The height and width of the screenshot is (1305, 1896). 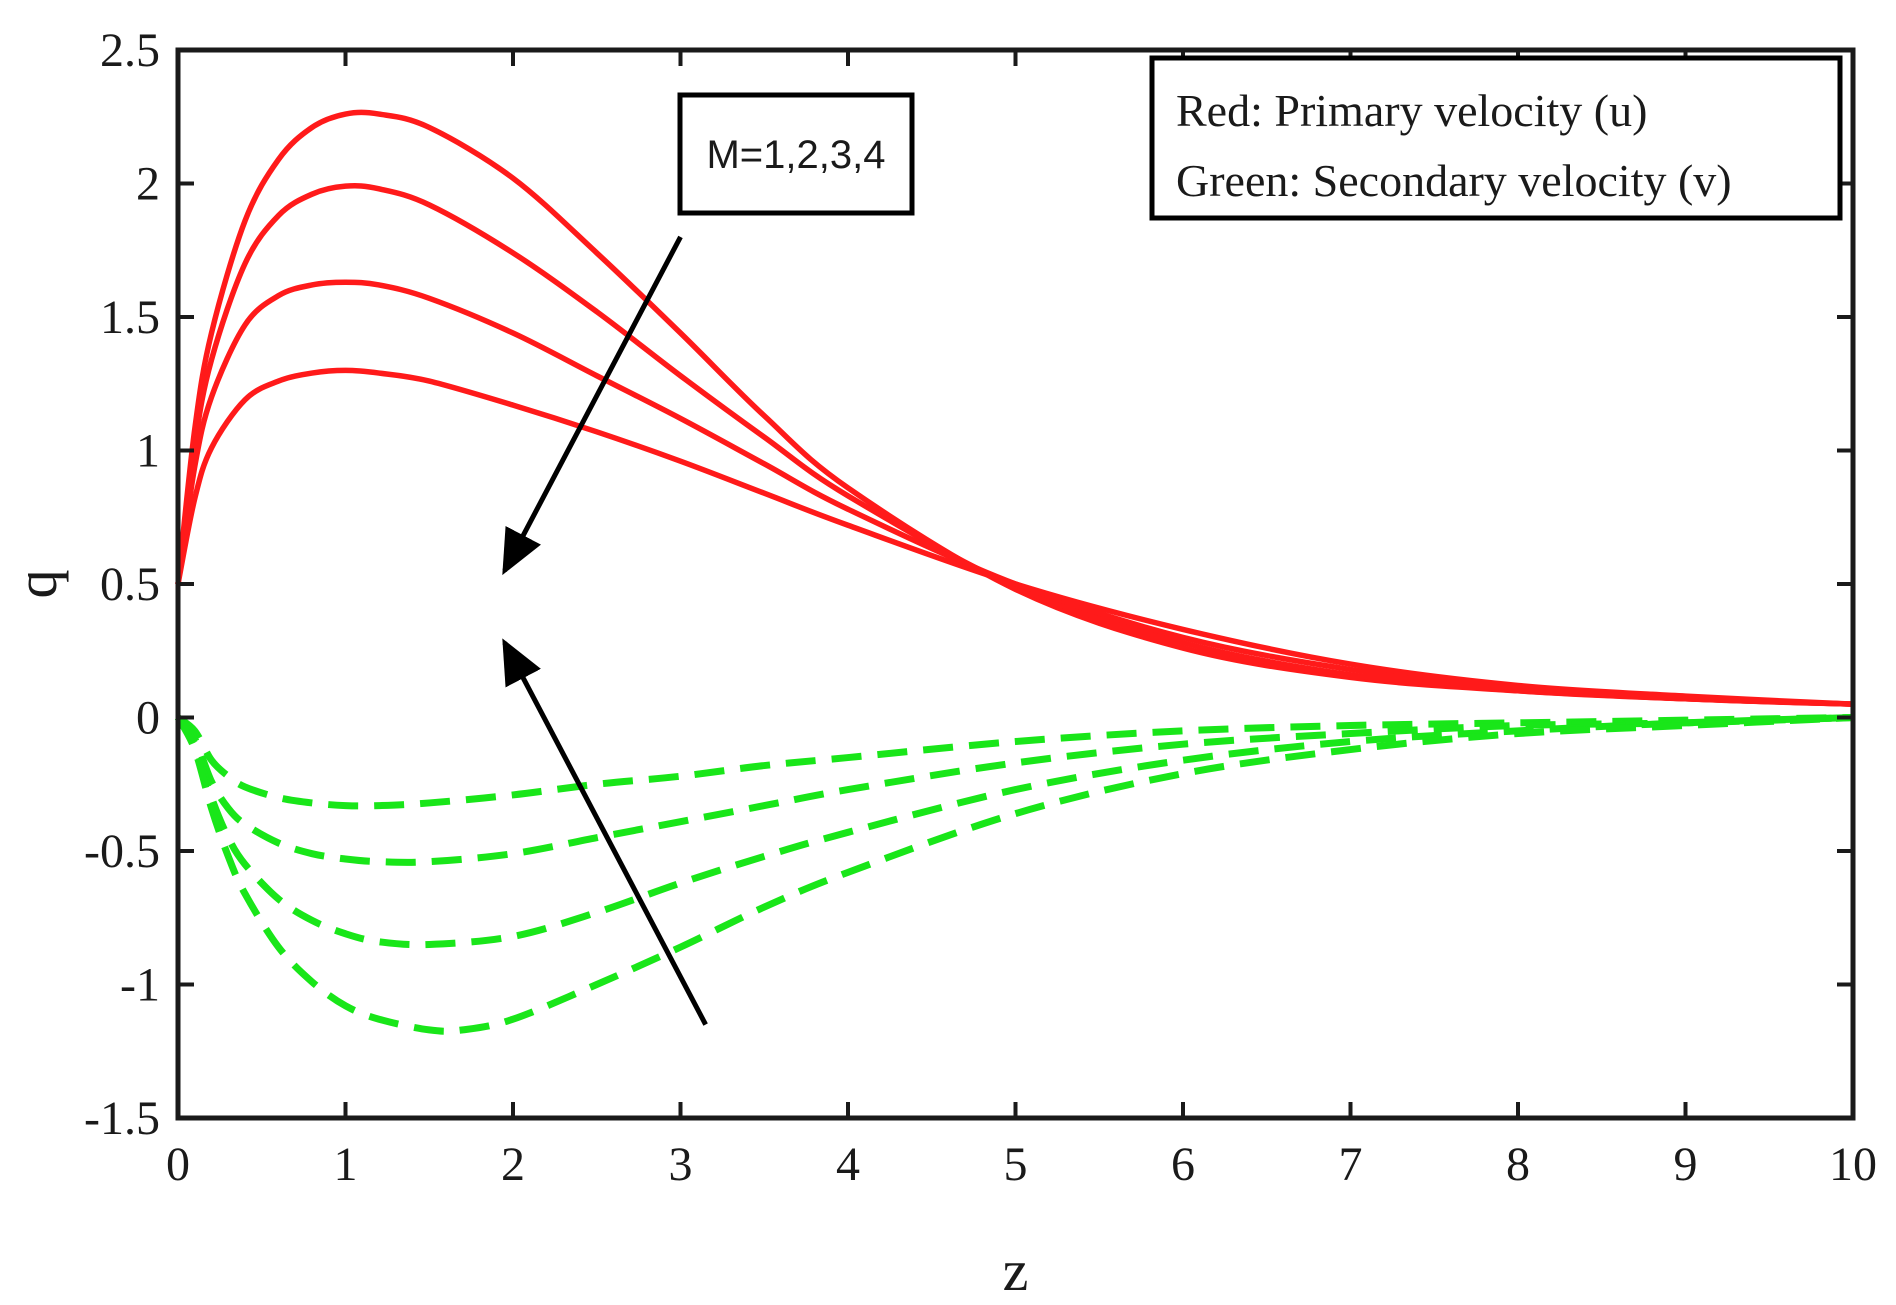 I want to click on x-tick-label: 7, so click(x=1351, y=1164).